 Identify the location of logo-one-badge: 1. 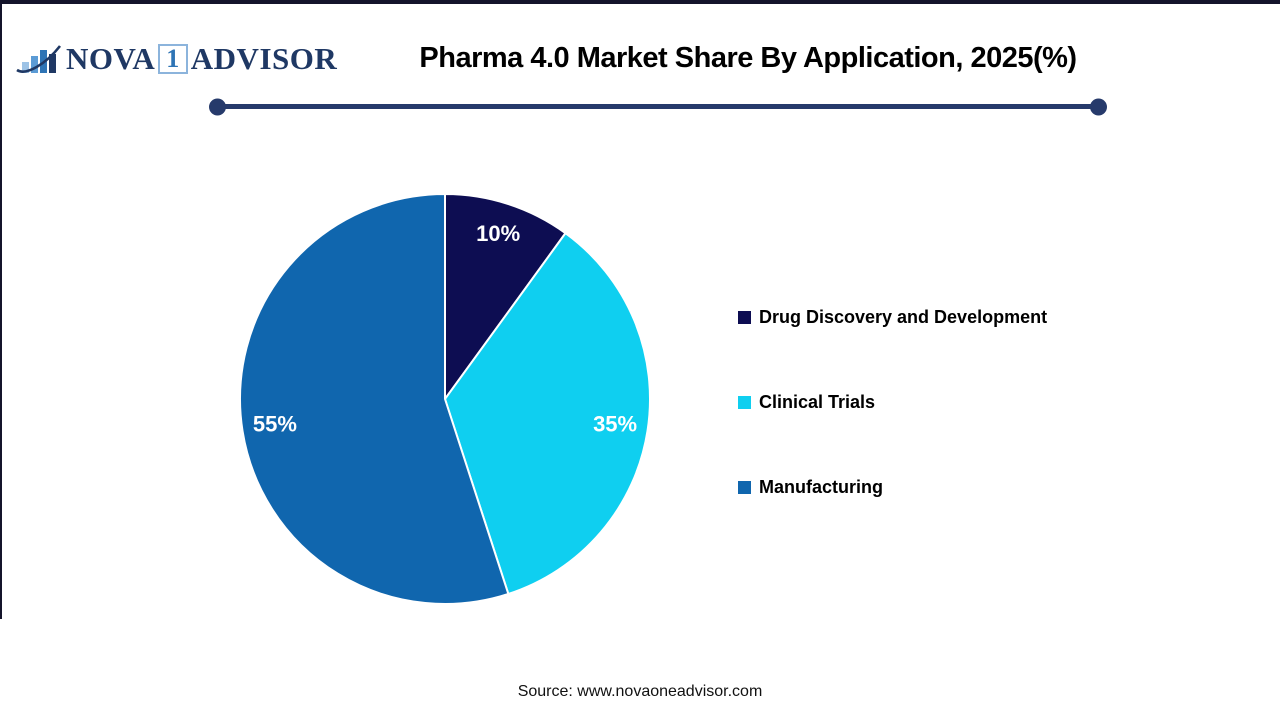
(173, 59).